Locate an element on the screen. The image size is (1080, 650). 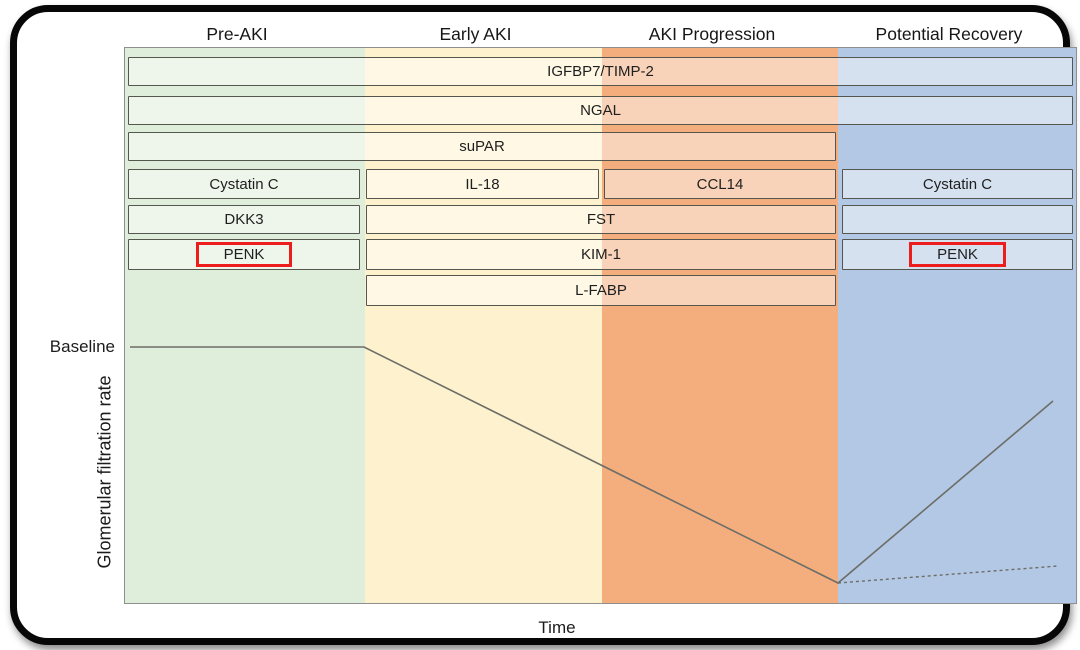
biomarker-label-dkk3: DKK3 is located at coordinates (244, 219).